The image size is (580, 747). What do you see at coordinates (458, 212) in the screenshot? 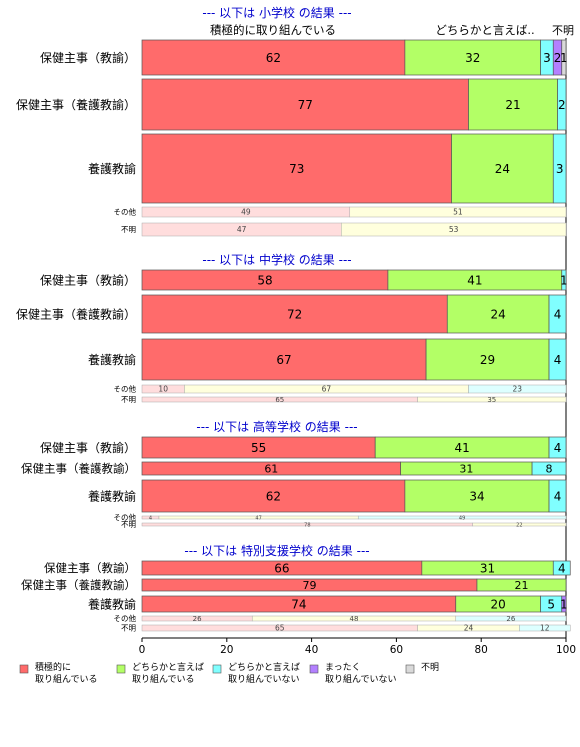
I see `data-label: 51` at bounding box center [458, 212].